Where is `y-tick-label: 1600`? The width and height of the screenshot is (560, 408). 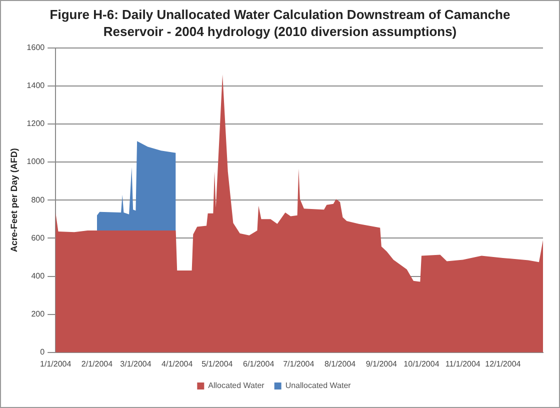 y-tick-label: 1600 is located at coordinates (36, 47).